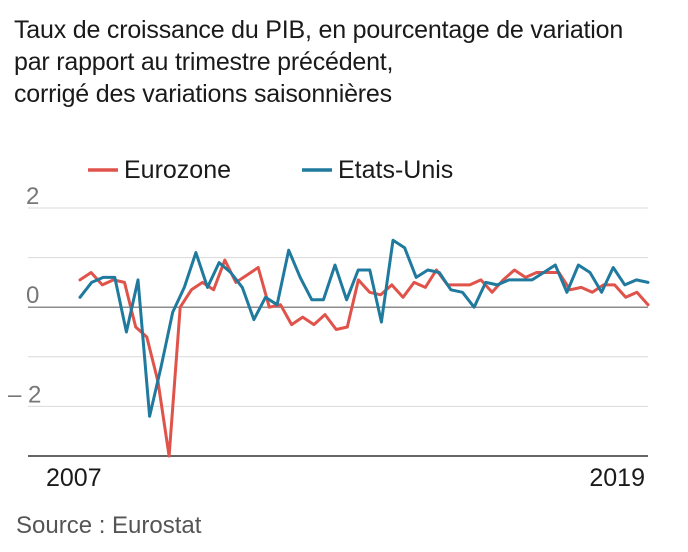  I want to click on source-note: Source : Eurostat, so click(109, 525).